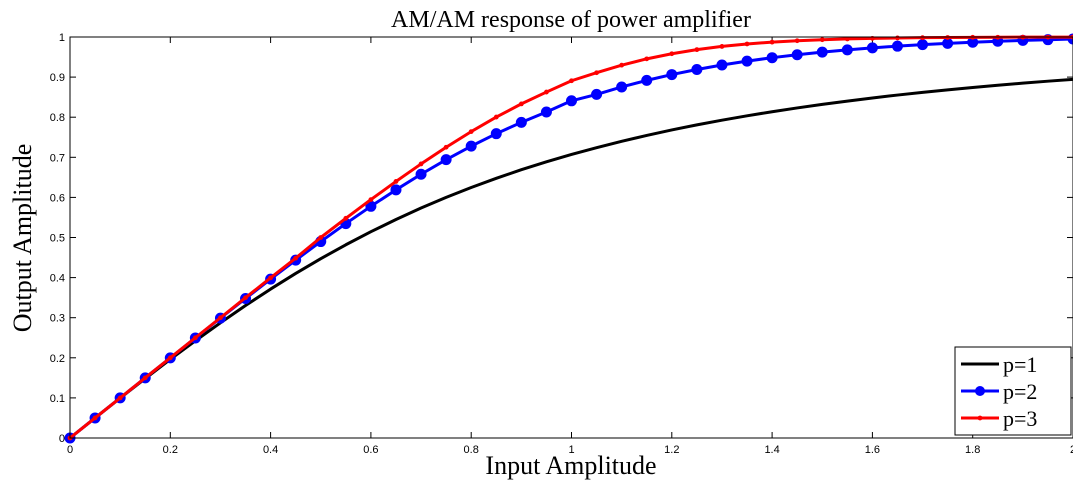  I want to click on y-tick-label: 0.6, so click(57, 198).